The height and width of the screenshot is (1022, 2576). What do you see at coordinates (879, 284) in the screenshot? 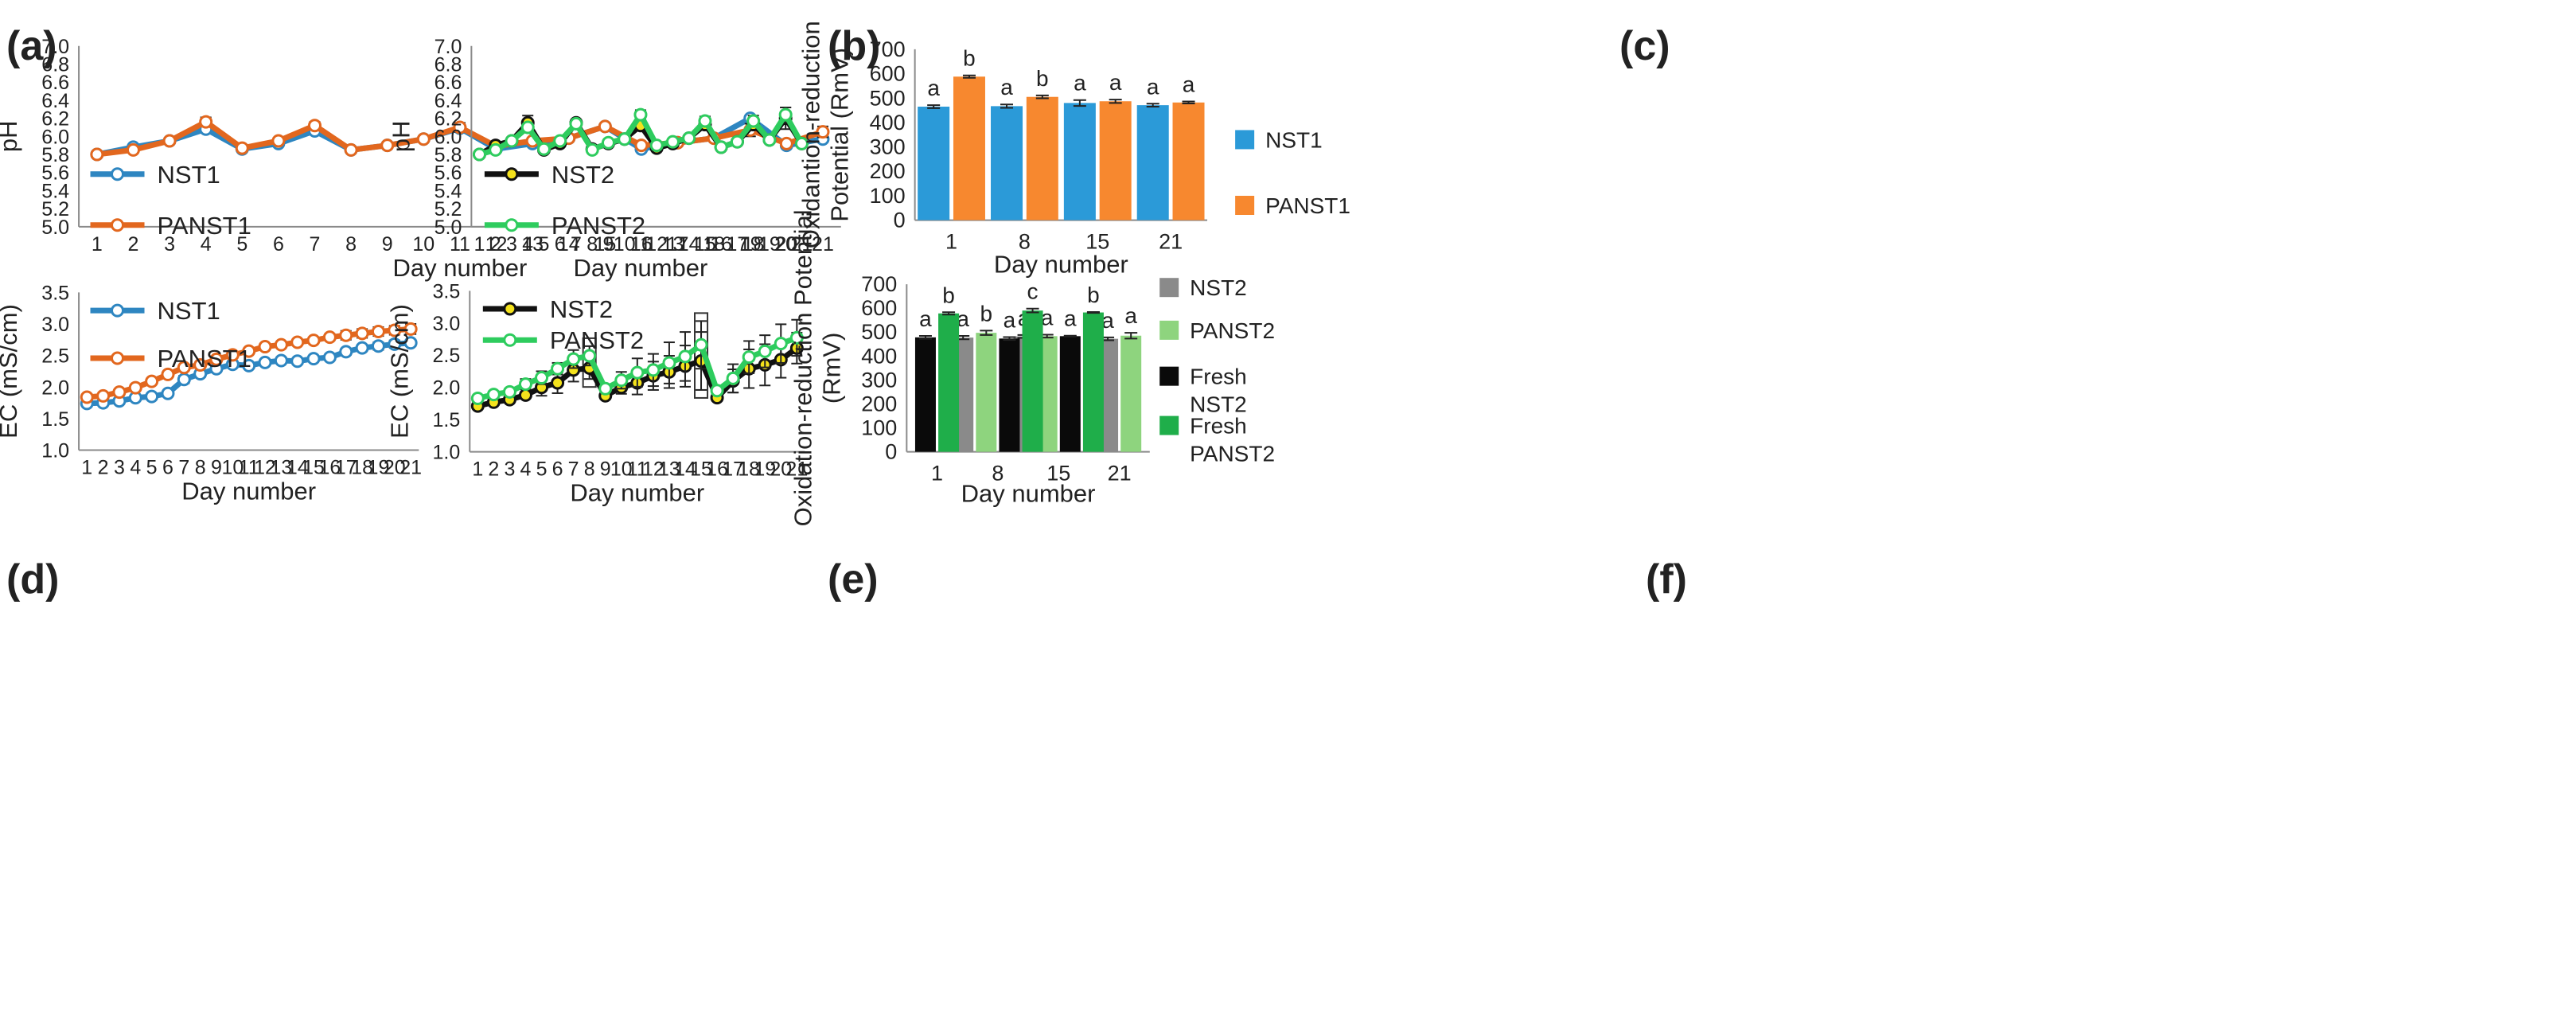
I see `y-tick-label: 700` at bounding box center [879, 284].